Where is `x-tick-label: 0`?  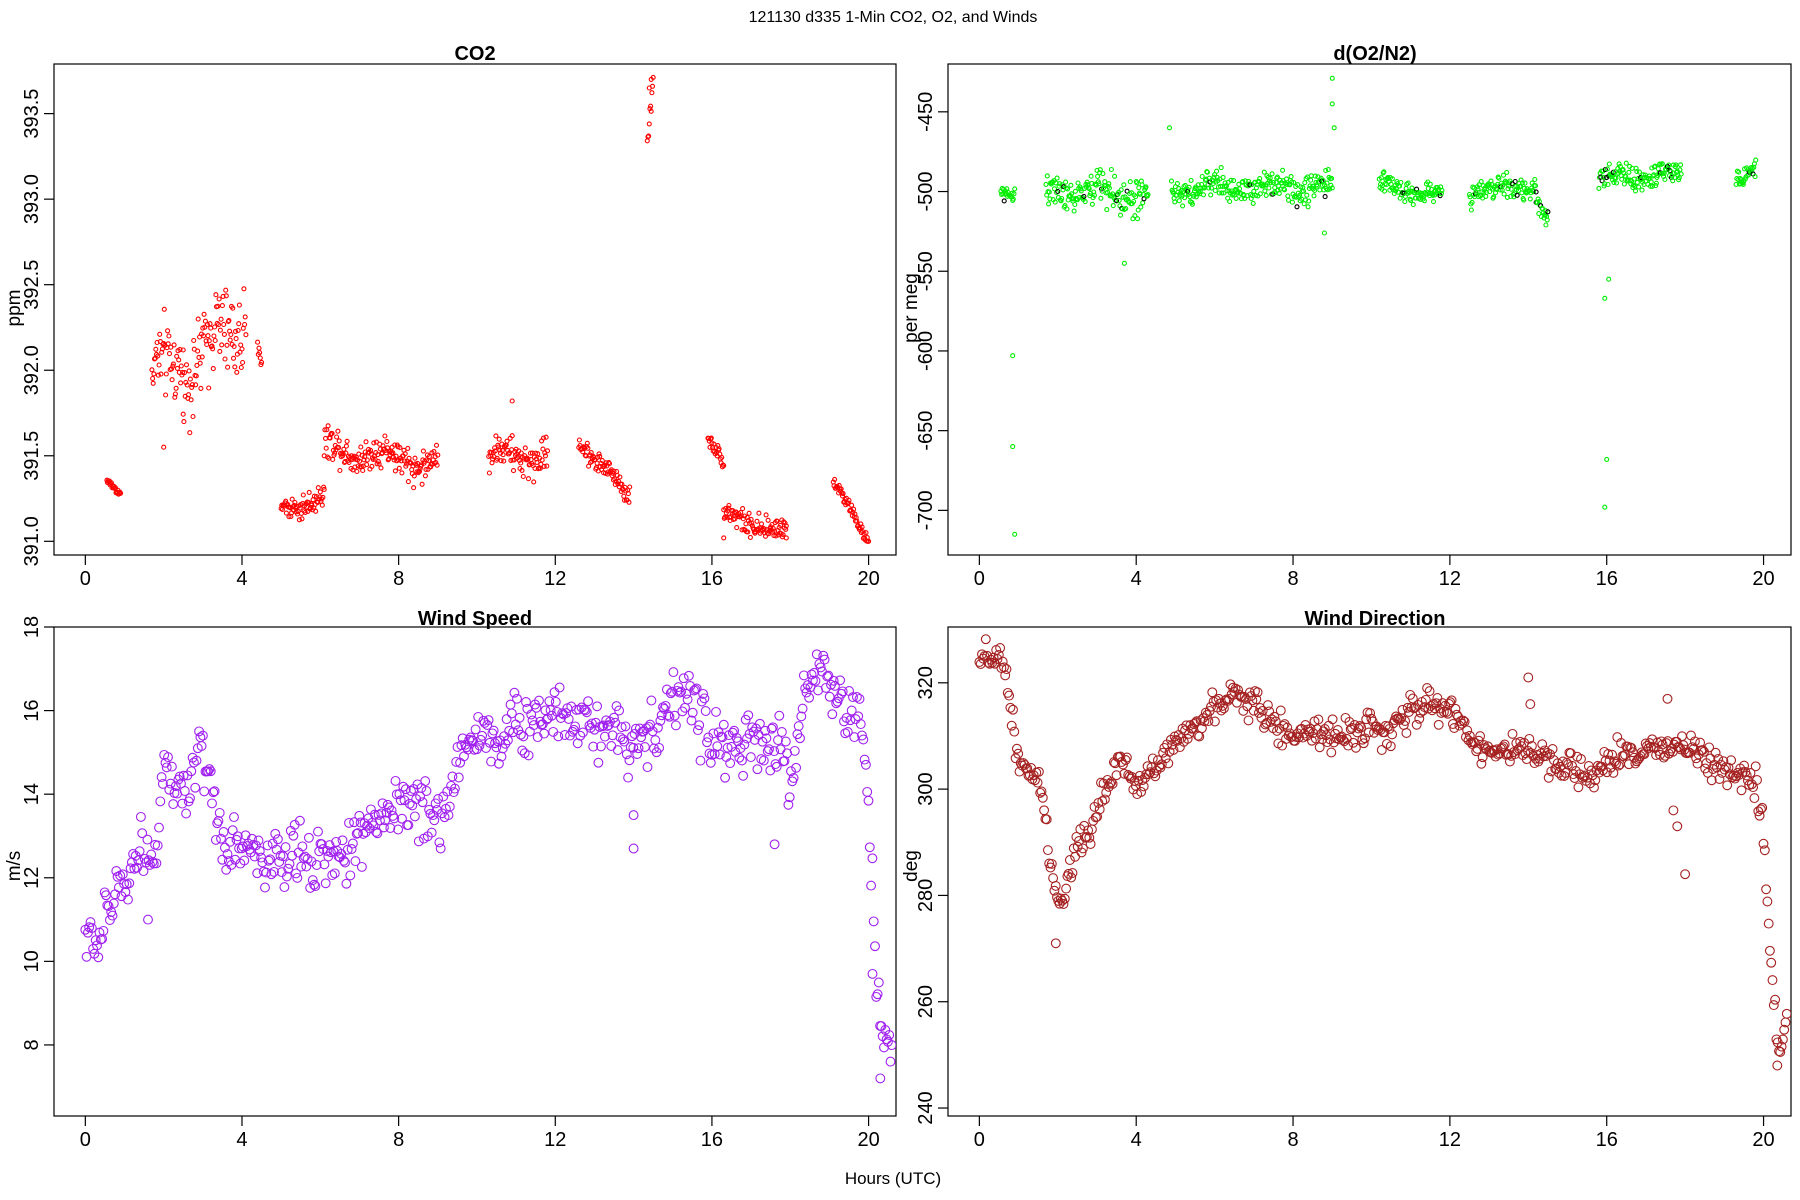
x-tick-label: 0 is located at coordinates (85, 1140).